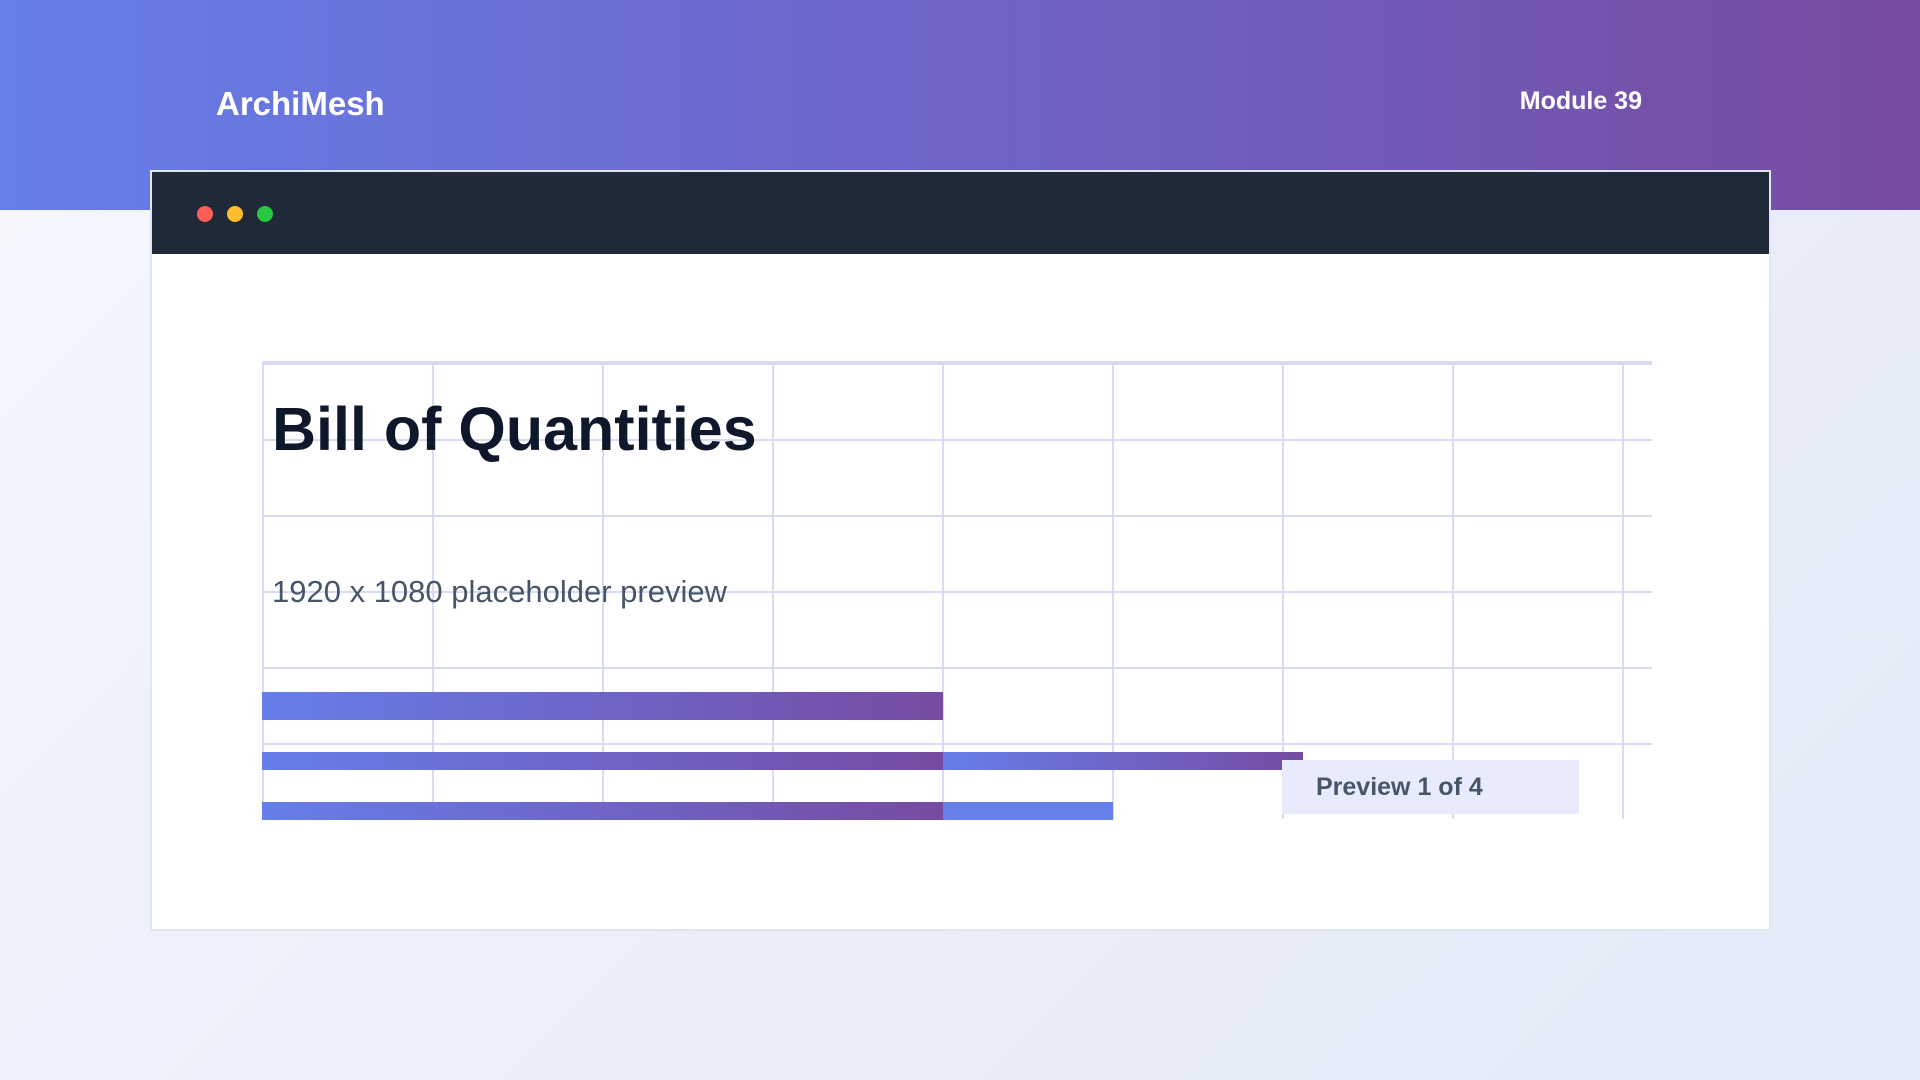 The width and height of the screenshot is (1920, 1080). Describe the element at coordinates (1430, 787) in the screenshot. I see `preview-indicator: Preview 1 of 4` at that location.